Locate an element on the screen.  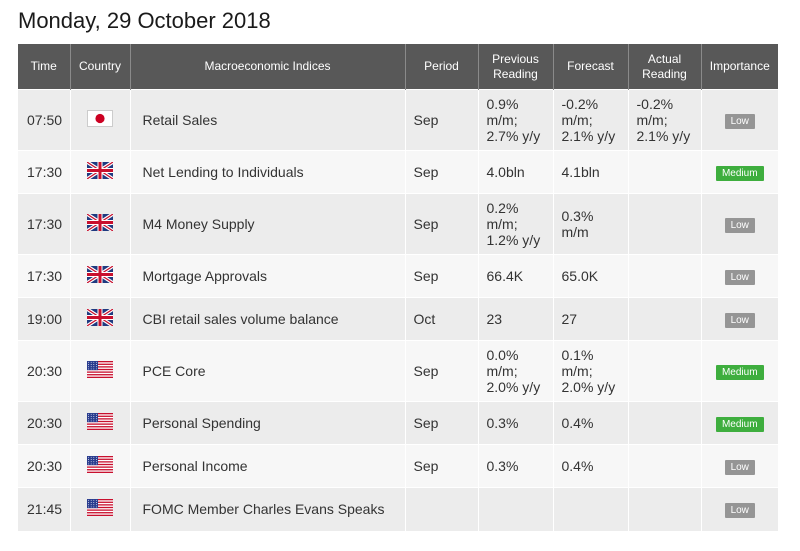
table-row: 20:30 Personal Income Sep 0.3% 0.4% Low is located at coordinates (398, 466).